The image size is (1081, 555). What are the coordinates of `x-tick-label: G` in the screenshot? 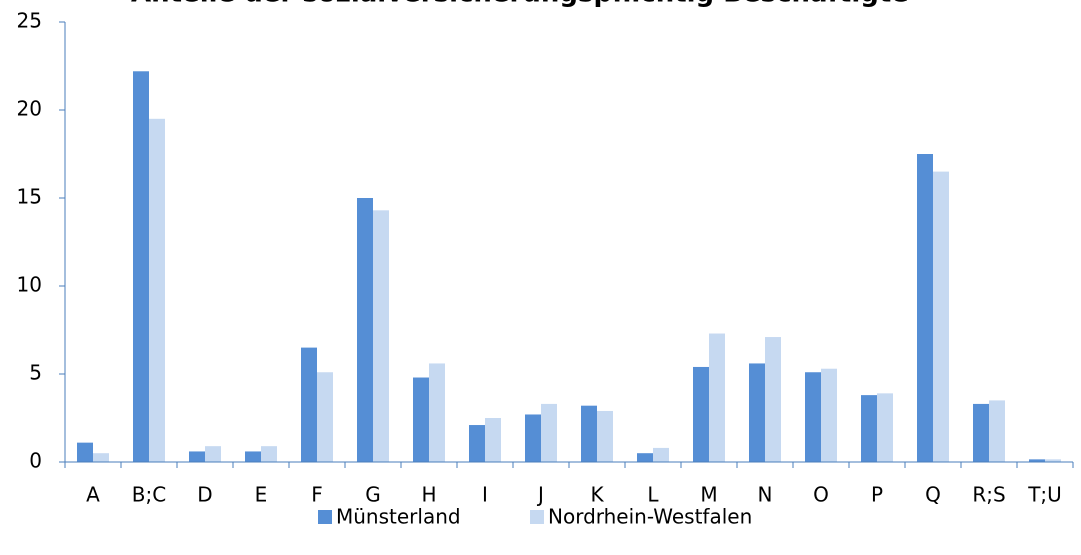 It's located at (373, 495).